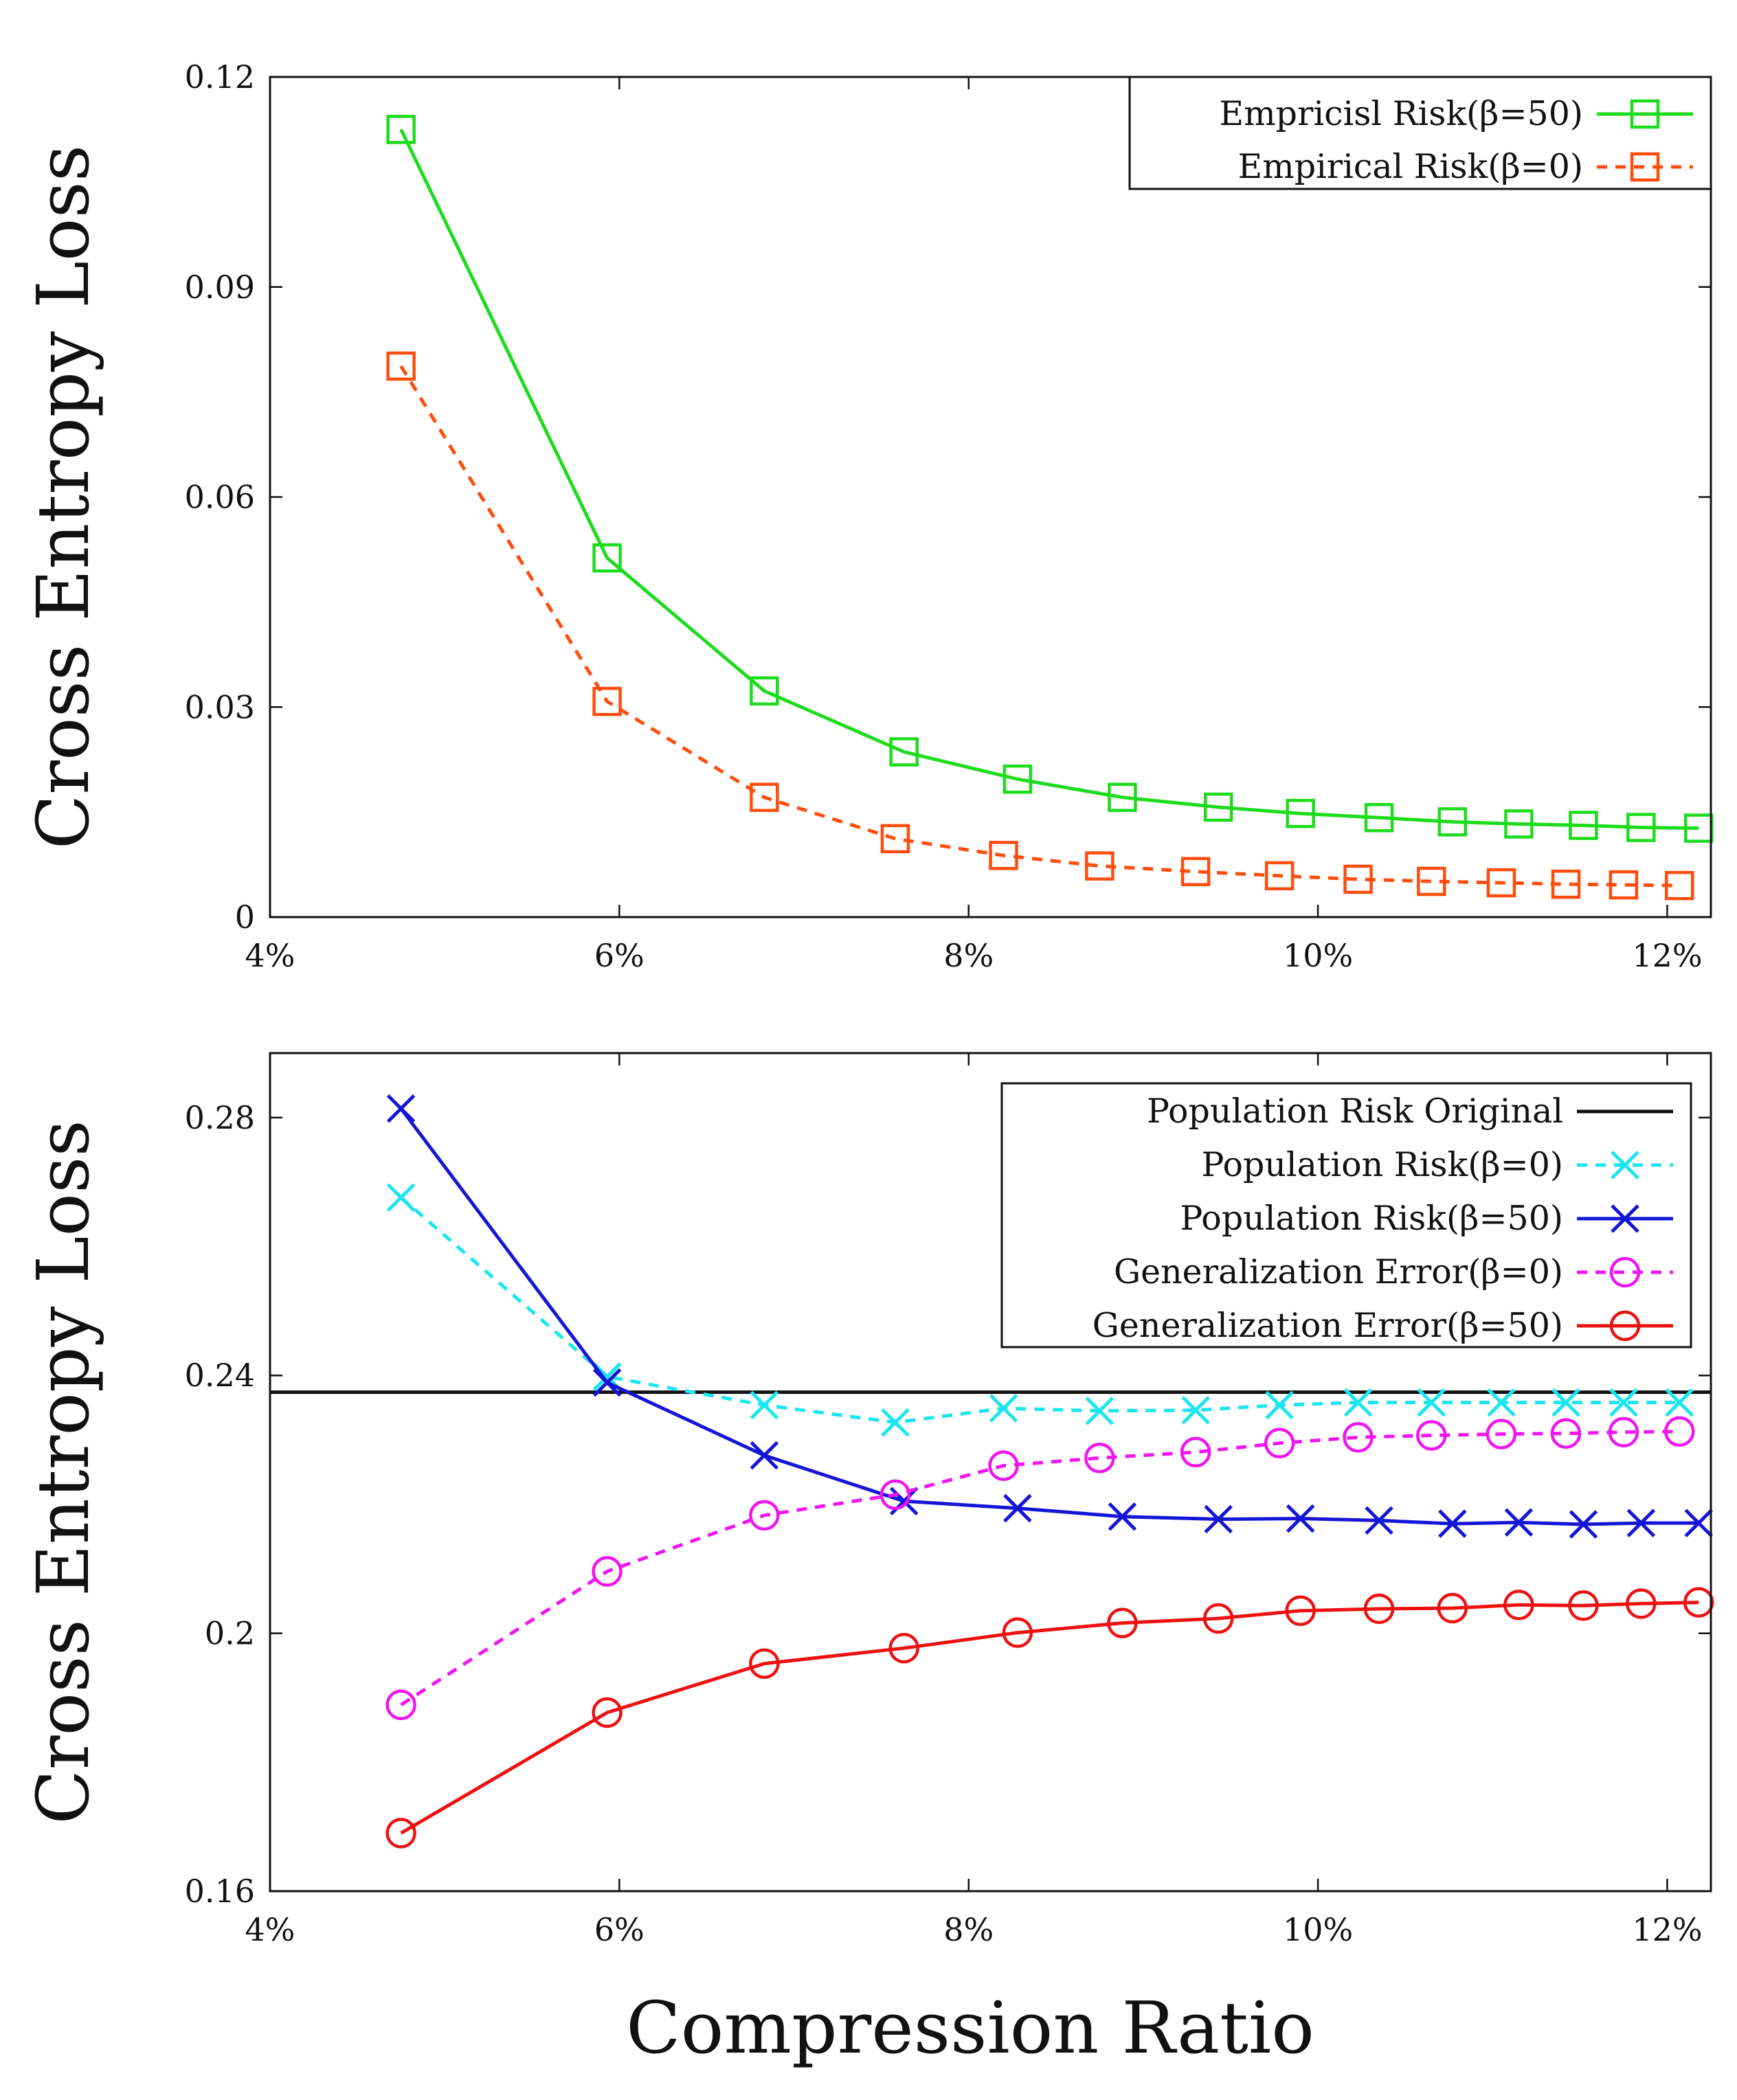 This screenshot has height=2100, width=1737. I want to click on legend: Empricisl Risk(β=50) Empirical Risk(β=0), so click(1420, 133).